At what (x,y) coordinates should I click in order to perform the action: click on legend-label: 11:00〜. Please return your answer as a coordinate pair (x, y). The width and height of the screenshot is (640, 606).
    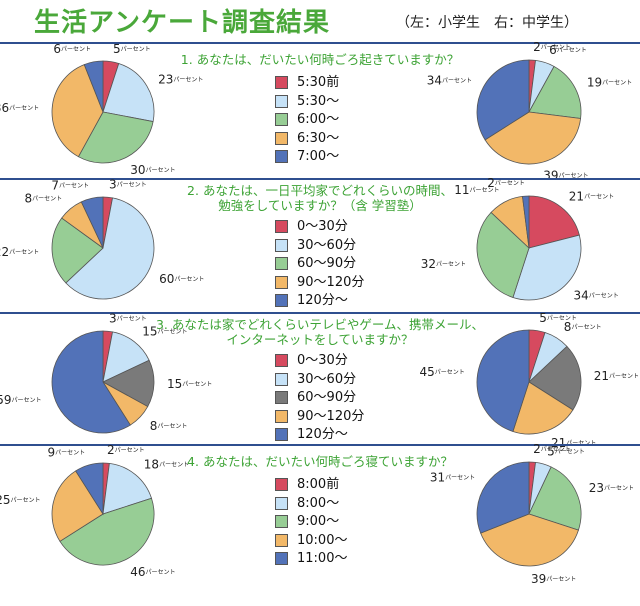
    Looking at the image, I should click on (322, 558).